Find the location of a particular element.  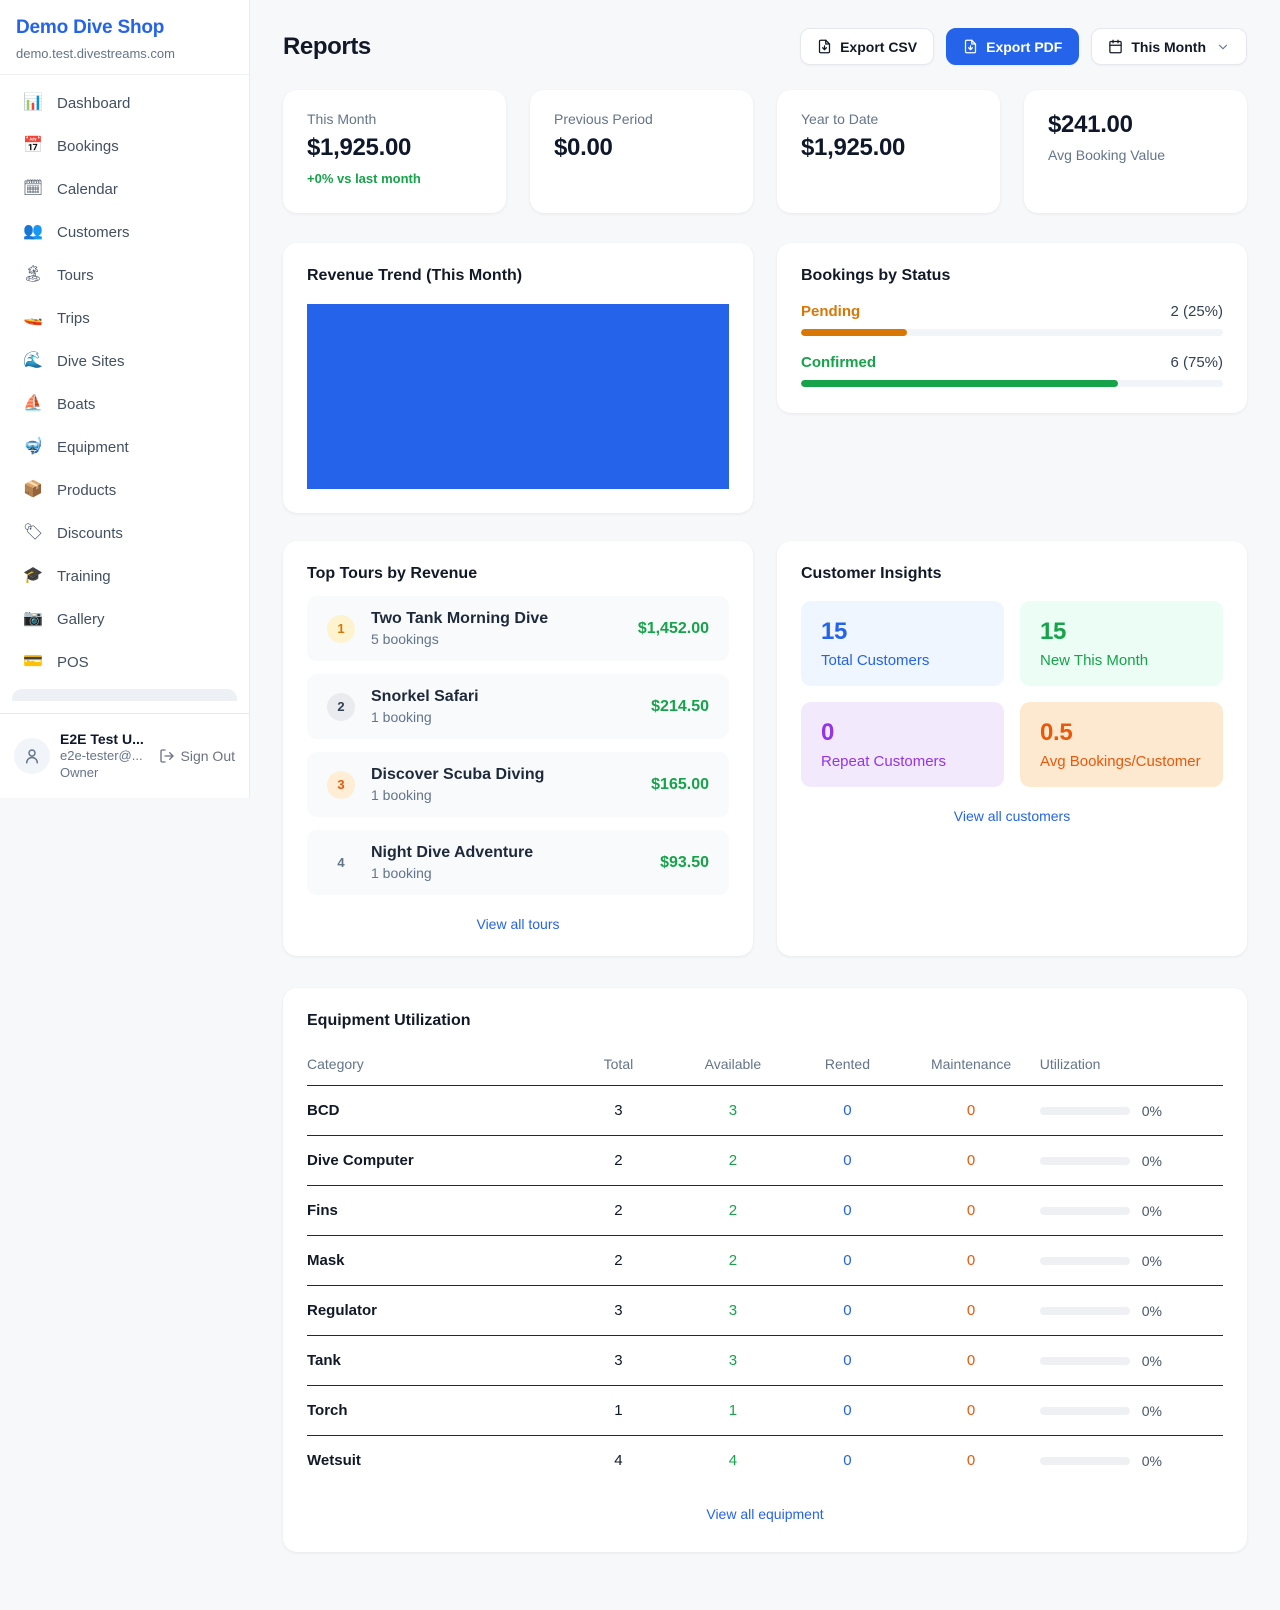

sign-out-icon is located at coordinates (166, 756).